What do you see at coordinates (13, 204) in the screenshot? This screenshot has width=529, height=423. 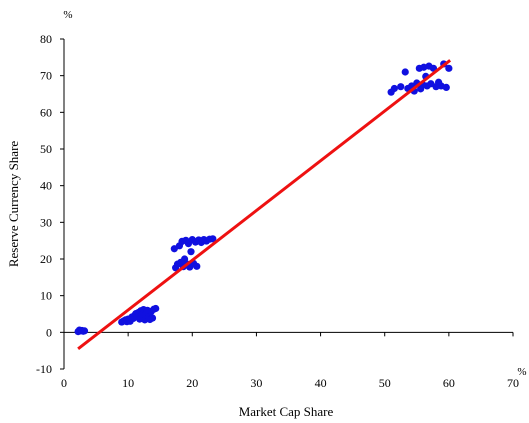 I see `y-axis-title: Reserve Currency Share` at bounding box center [13, 204].